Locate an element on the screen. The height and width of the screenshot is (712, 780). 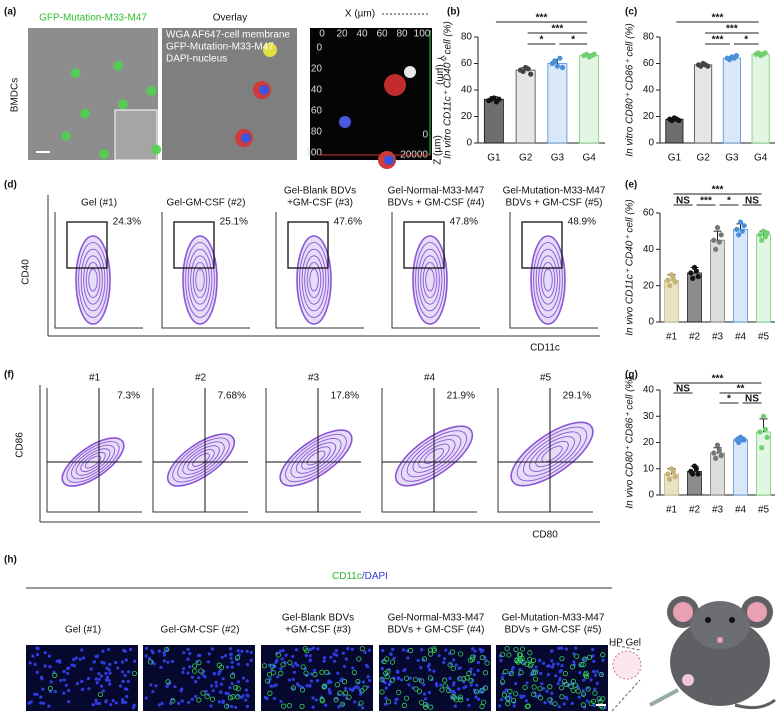
x-tick-label: #3 is located at coordinates (718, 337).